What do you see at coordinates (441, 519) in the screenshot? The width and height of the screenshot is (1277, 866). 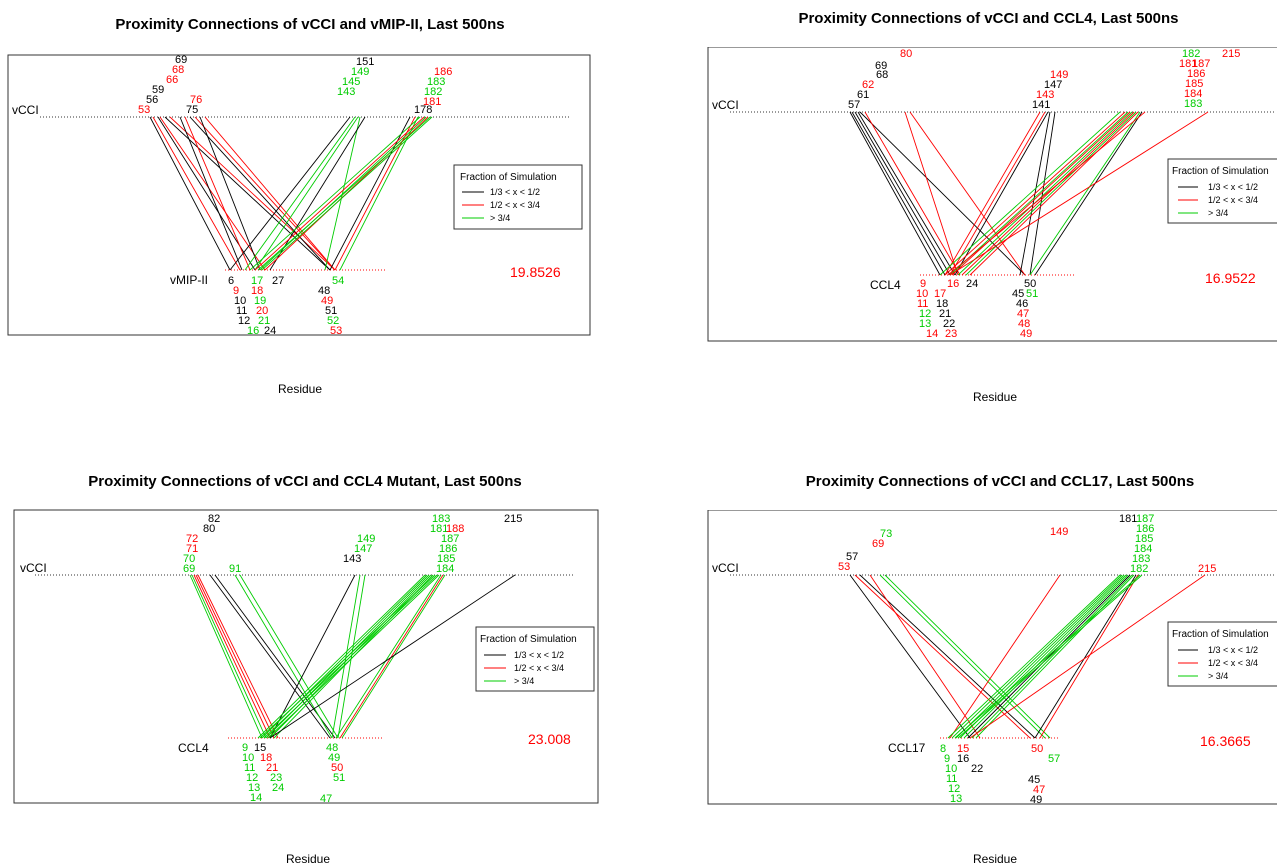 I see `top-residue-label: 183` at bounding box center [441, 519].